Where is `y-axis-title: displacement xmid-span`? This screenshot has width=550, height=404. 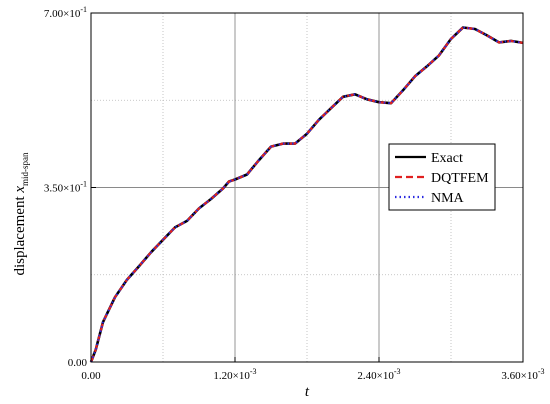
y-axis-title: displacement xmid-span is located at coordinates (21, 214).